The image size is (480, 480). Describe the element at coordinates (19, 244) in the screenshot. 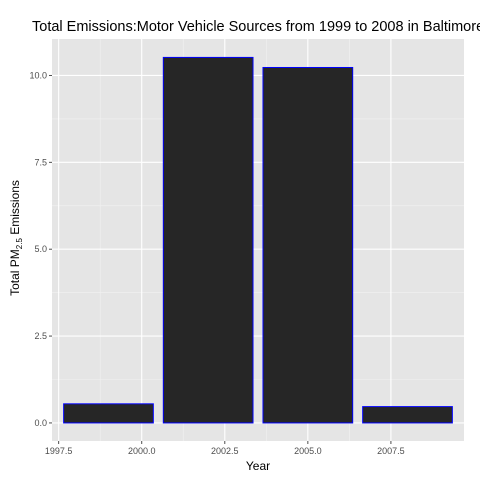

I see `y-axis-label-subscript: 2.5` at that location.